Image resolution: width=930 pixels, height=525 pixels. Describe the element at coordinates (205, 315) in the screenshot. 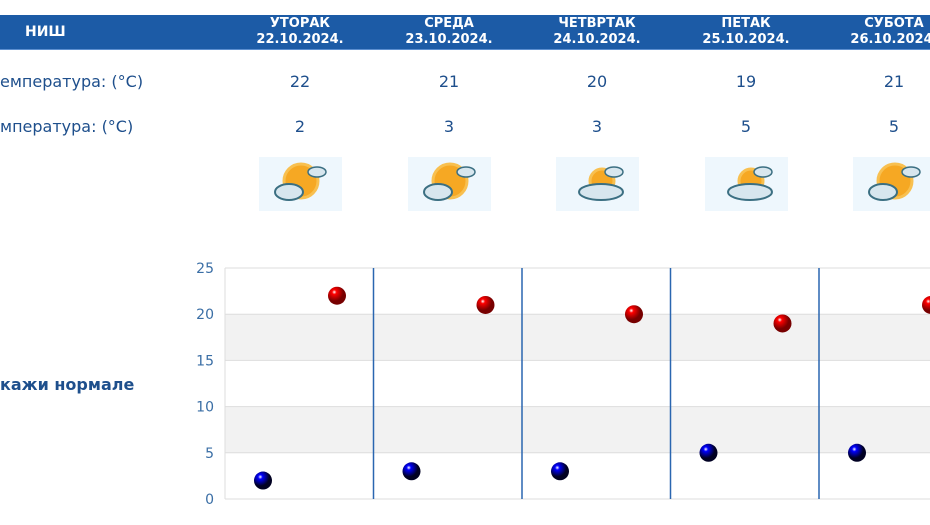

I see `y-tick-label: 20` at that location.